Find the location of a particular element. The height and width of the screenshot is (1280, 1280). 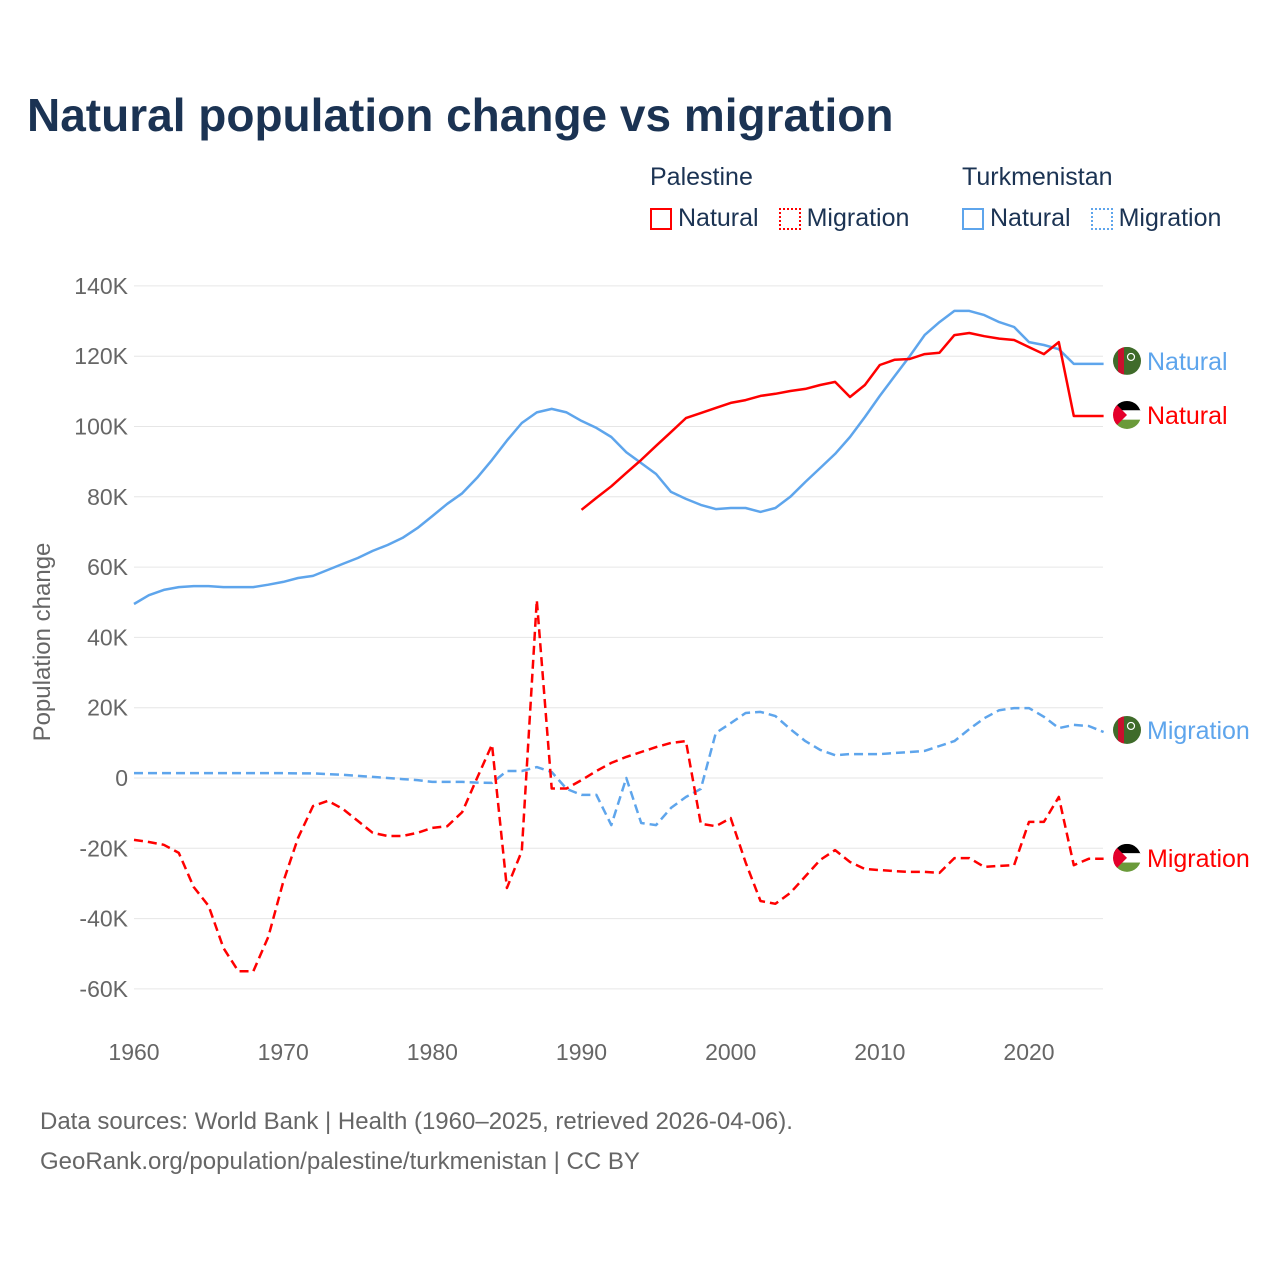

y-tick-label: 140K is located at coordinates (101, 286).